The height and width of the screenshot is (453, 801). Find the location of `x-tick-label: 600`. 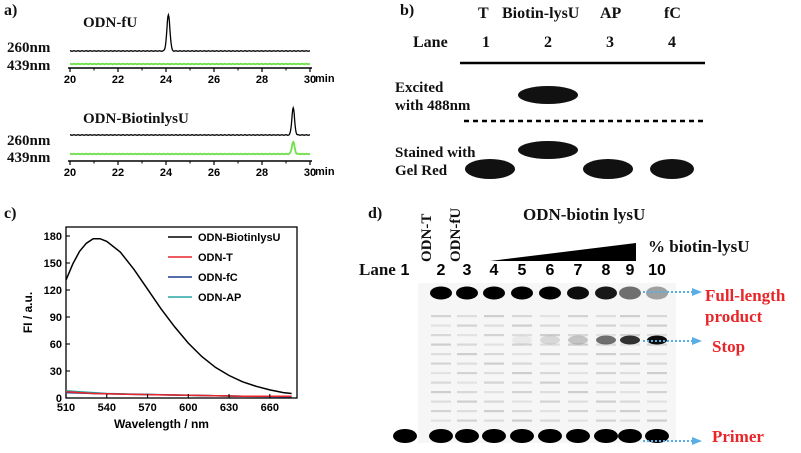

x-tick-label: 600 is located at coordinates (188, 408).